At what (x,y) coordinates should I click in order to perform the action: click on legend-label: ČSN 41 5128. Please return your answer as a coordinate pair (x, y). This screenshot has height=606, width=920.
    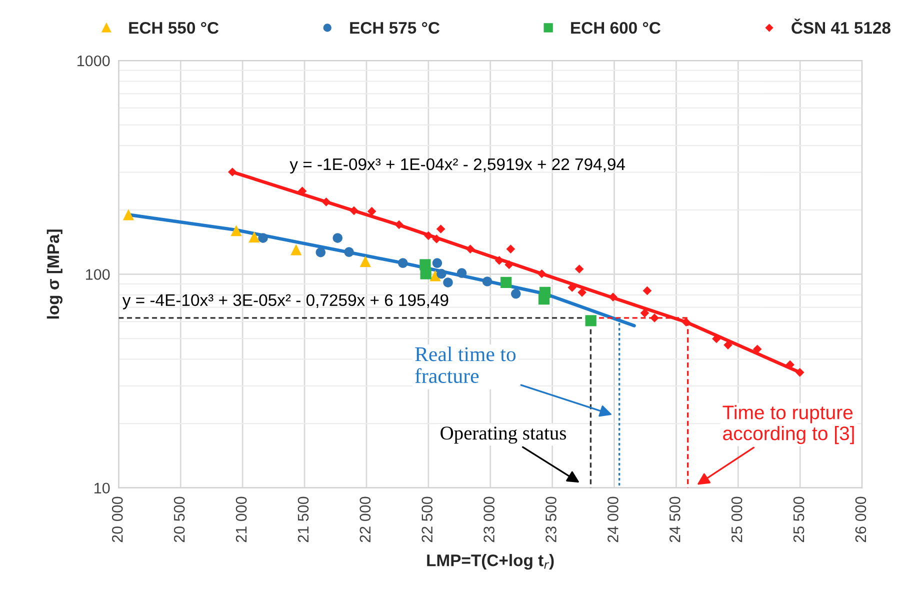
    Looking at the image, I should click on (841, 26).